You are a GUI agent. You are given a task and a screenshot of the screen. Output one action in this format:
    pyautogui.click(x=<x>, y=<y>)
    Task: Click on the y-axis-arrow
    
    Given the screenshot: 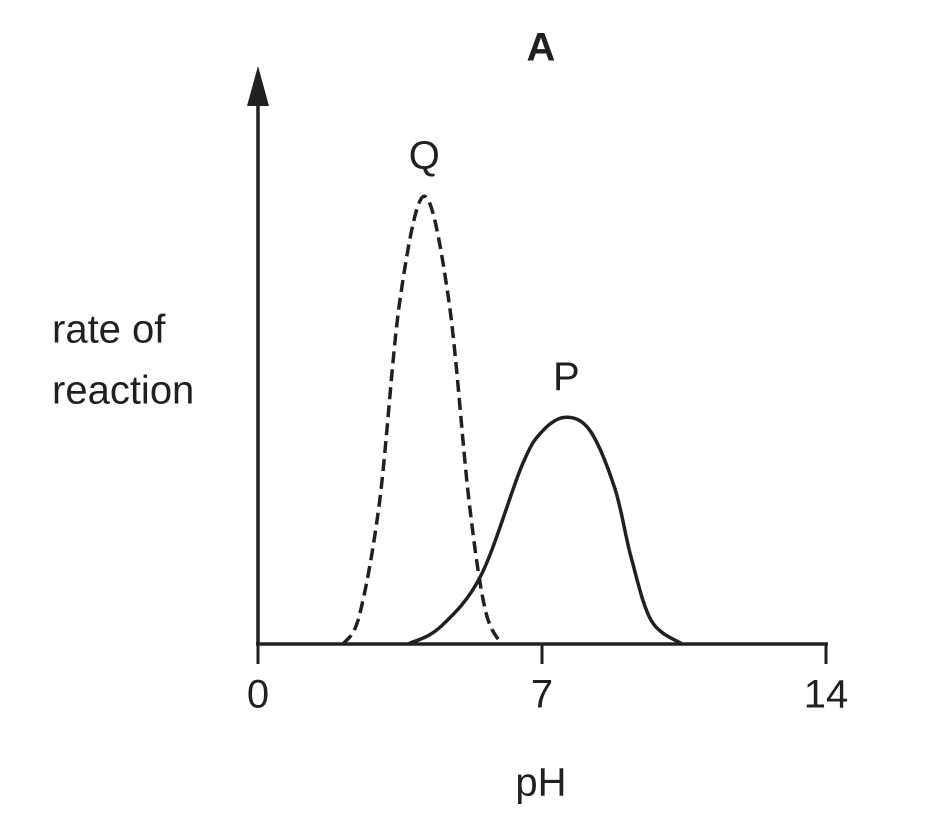 What is the action you would take?
    pyautogui.click(x=258, y=86)
    